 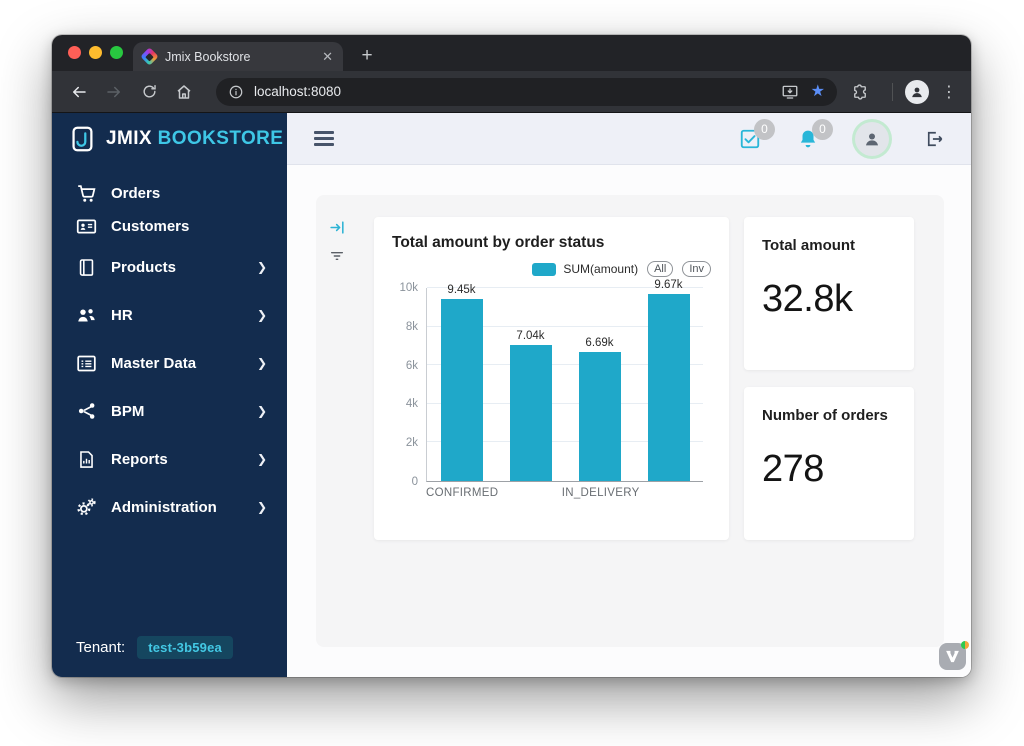 I want to click on profile-person-icon, so click(x=917, y=92).